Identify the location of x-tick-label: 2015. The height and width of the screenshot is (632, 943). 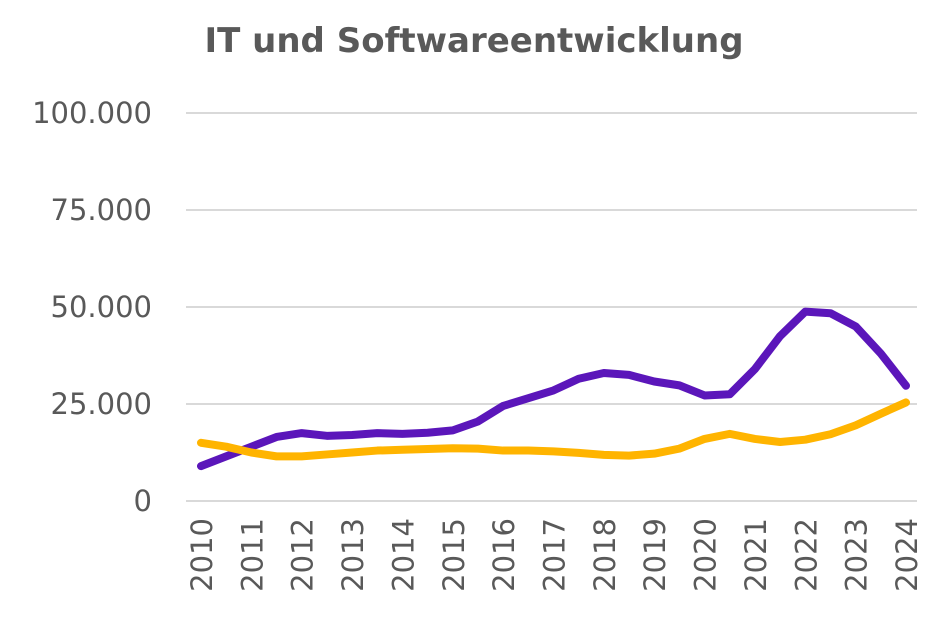
(454, 555).